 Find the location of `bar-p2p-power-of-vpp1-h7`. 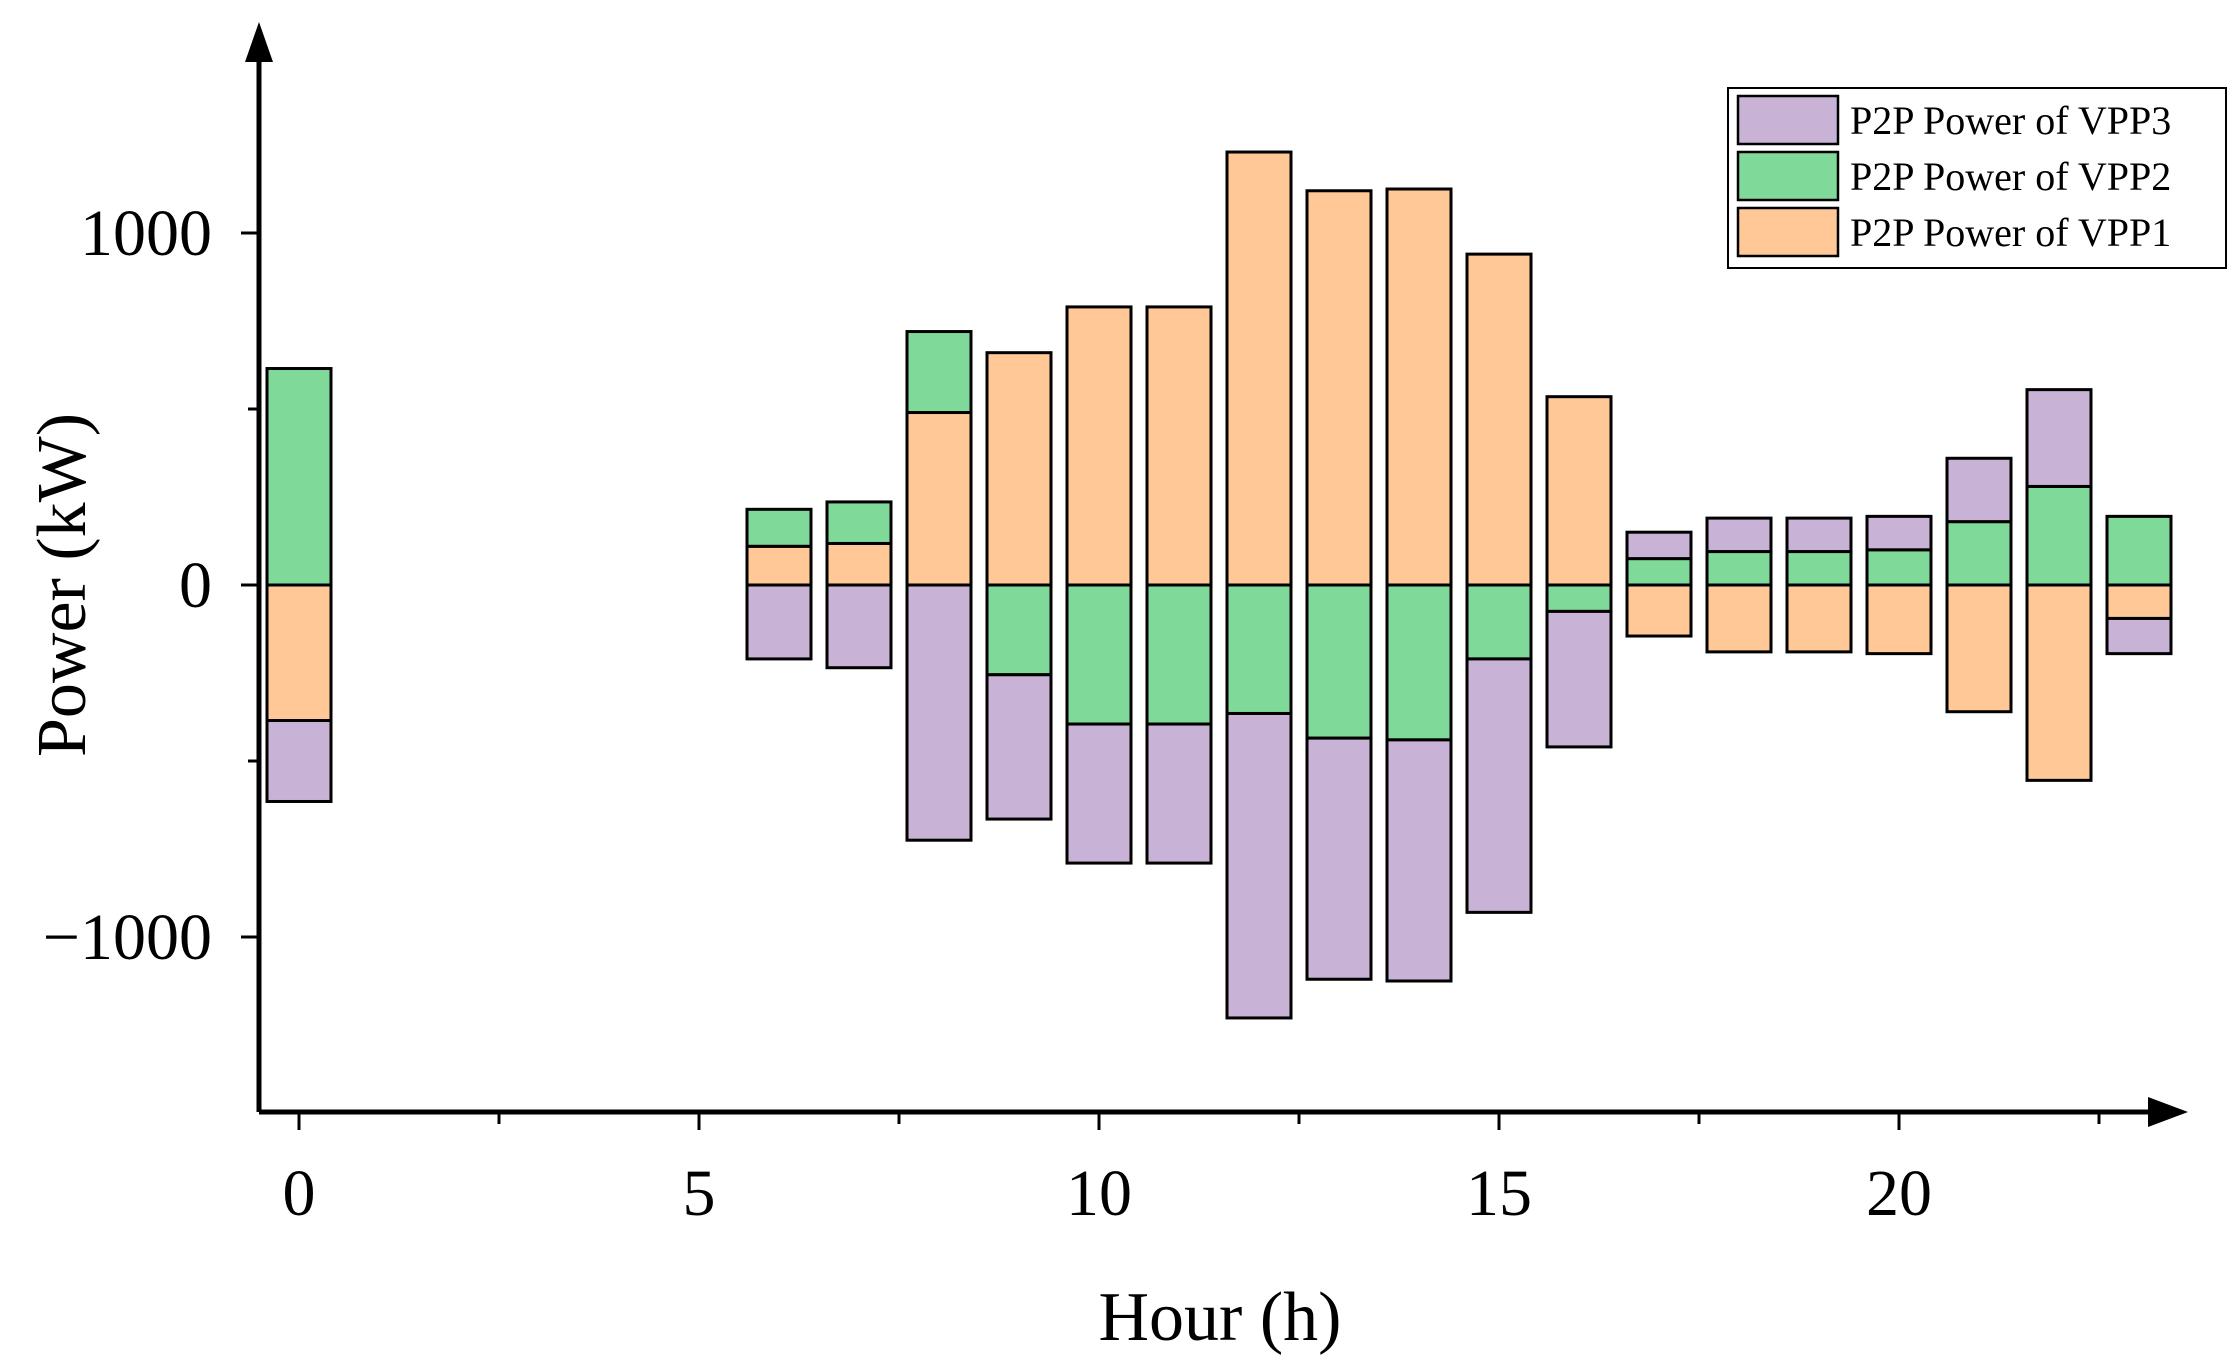

bar-p2p-power-of-vpp1-h7 is located at coordinates (859, 564).